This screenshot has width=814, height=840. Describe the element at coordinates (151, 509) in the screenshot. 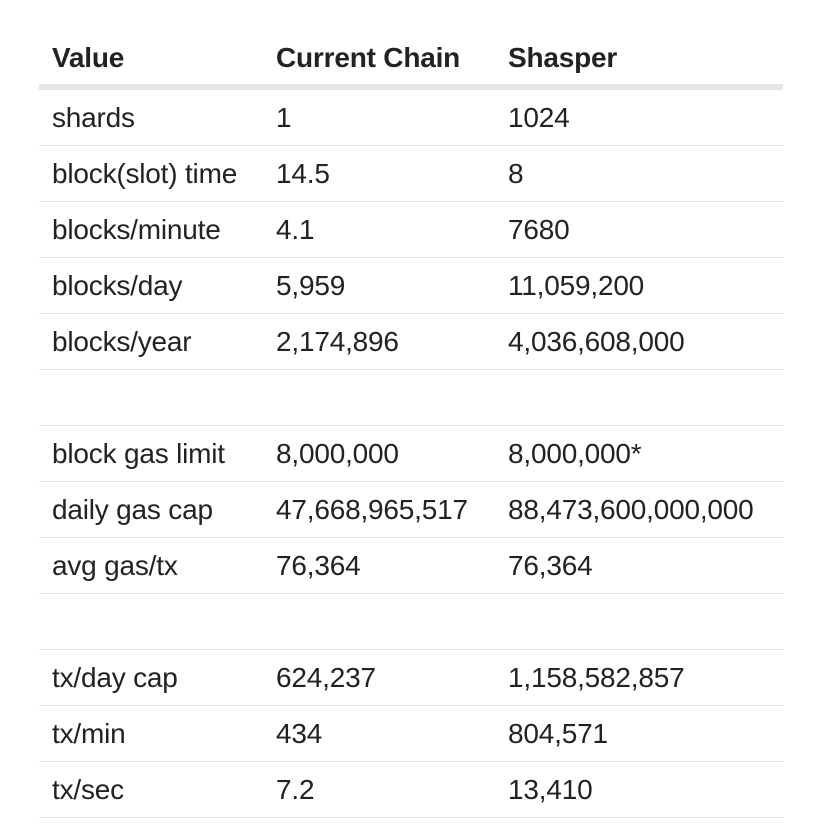

I see `cell-label: daily gas cap` at that location.